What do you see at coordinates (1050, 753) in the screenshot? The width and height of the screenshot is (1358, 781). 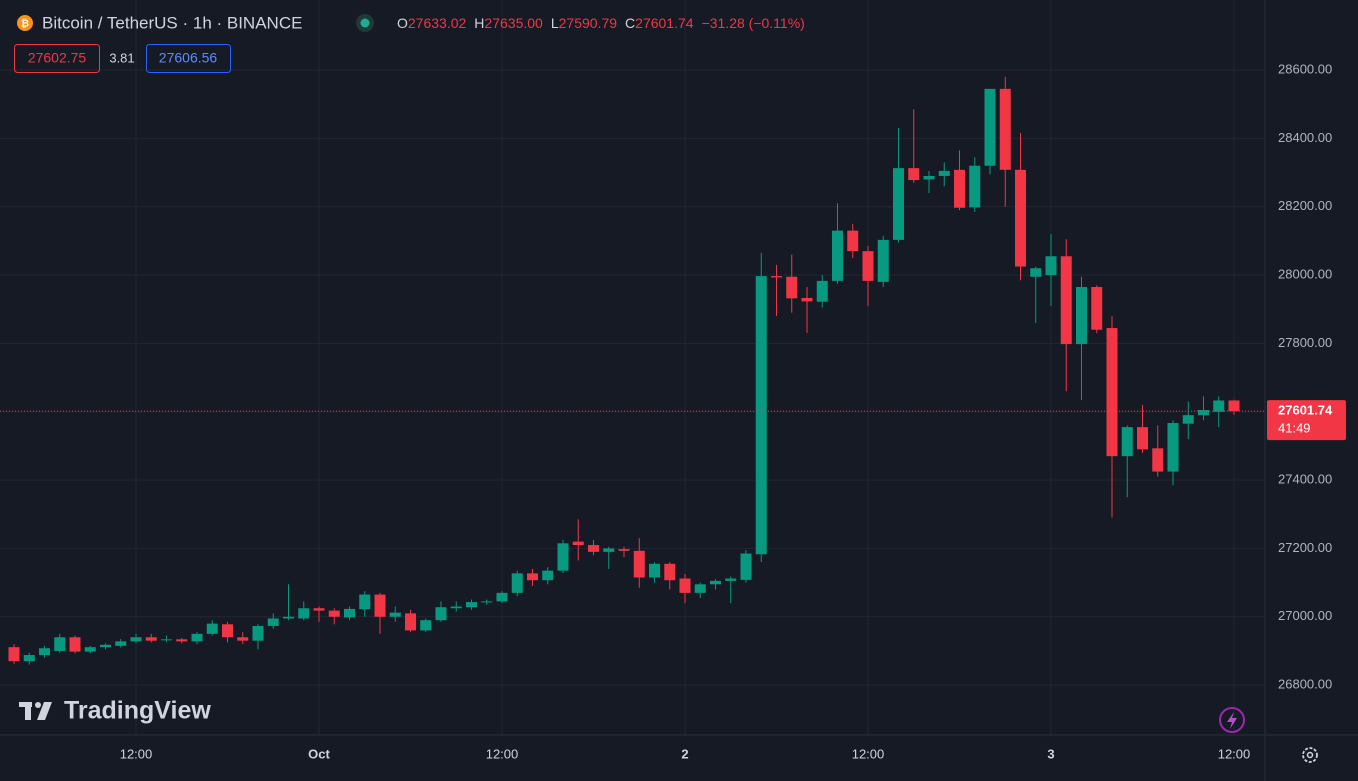 I see `x-tick-label: 3` at bounding box center [1050, 753].